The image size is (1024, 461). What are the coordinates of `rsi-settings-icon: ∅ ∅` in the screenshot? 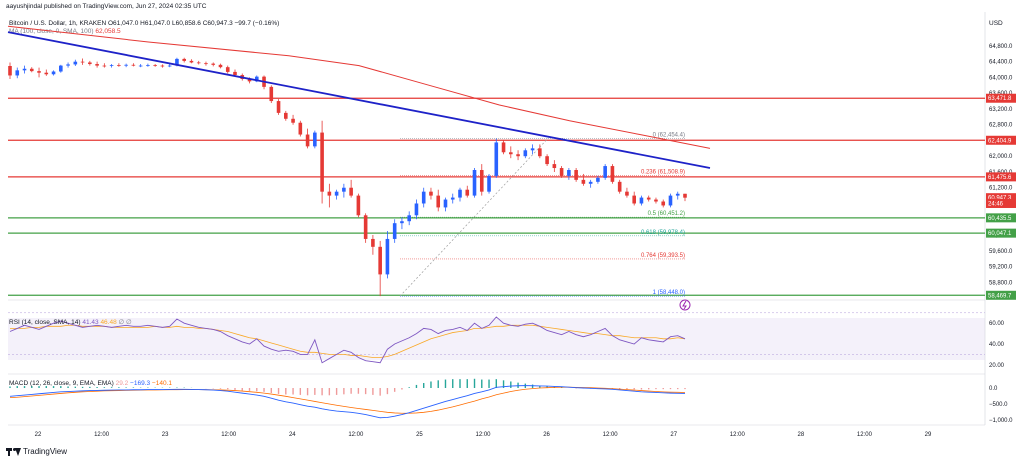 It's located at (125, 322).